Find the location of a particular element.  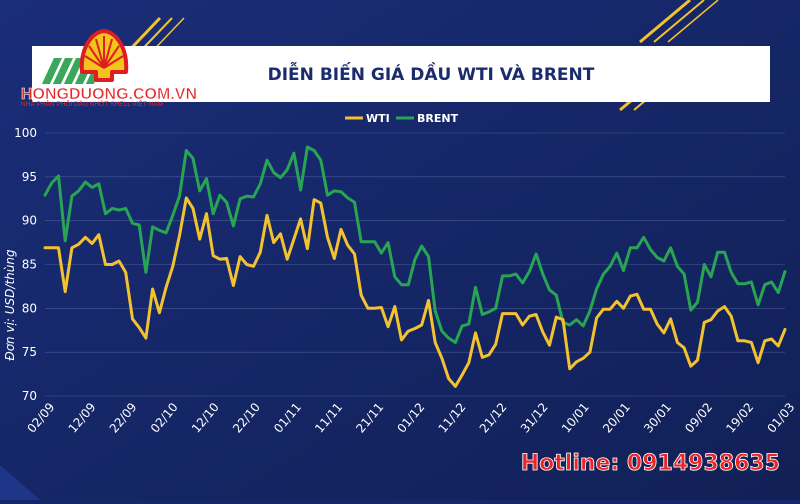

y-tick-label: 70 is located at coordinates (29, 396).